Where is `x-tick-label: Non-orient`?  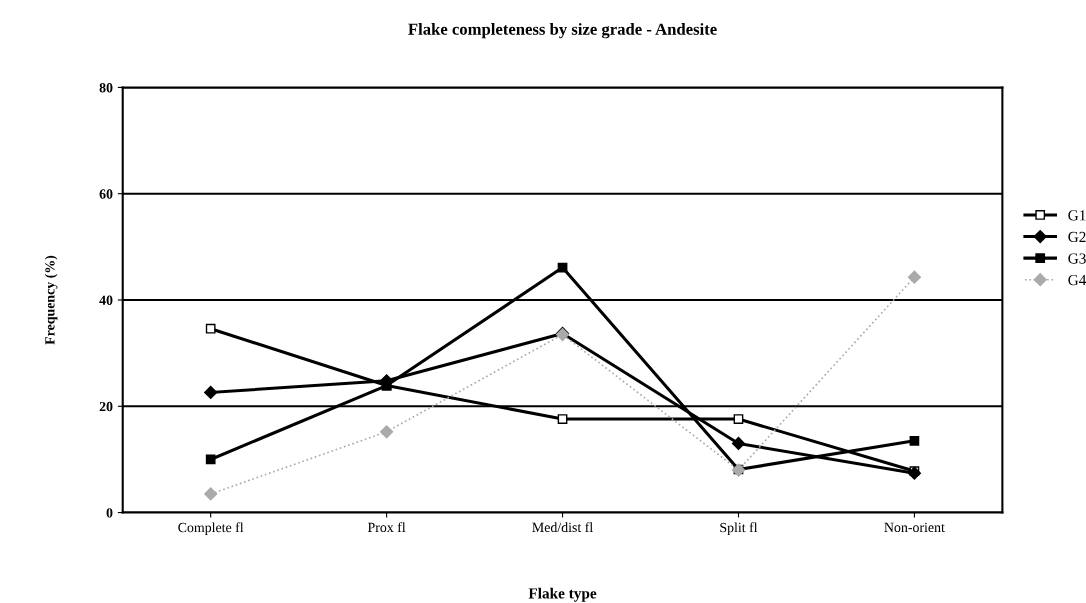 x-tick-label: Non-orient is located at coordinates (914, 527).